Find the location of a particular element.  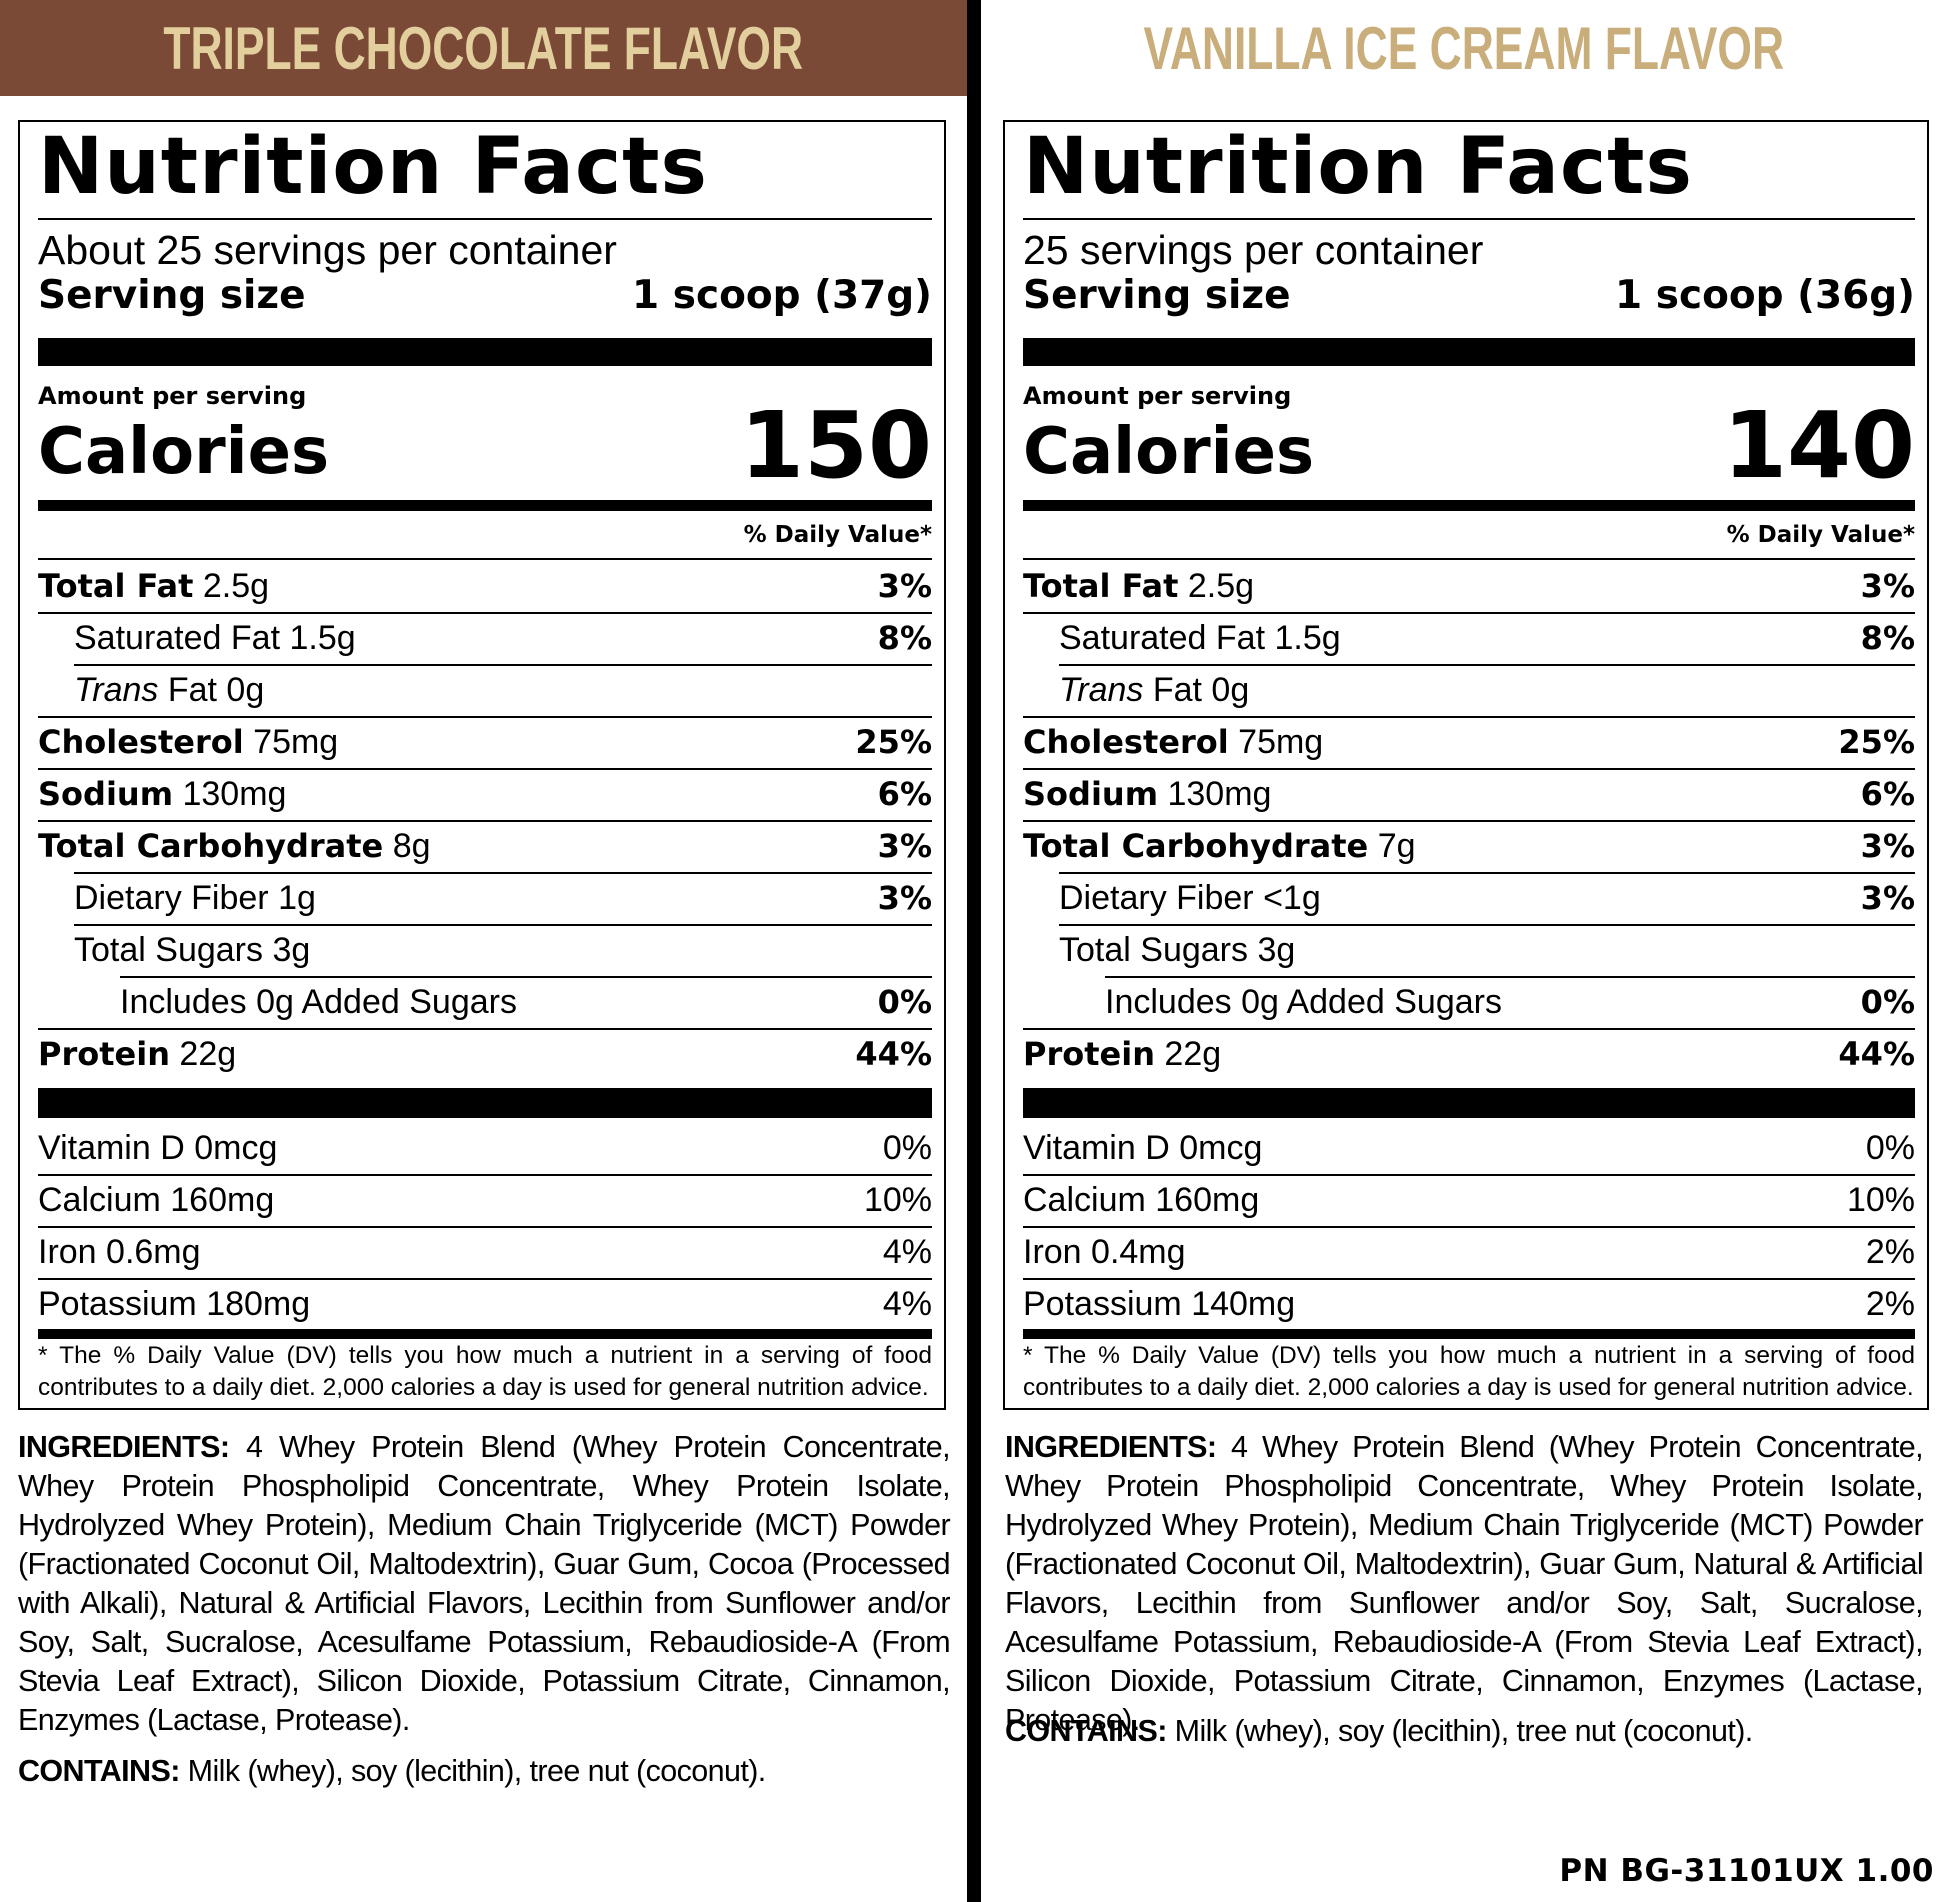

nutrient-label: Calcium is located at coordinates (99, 1200).